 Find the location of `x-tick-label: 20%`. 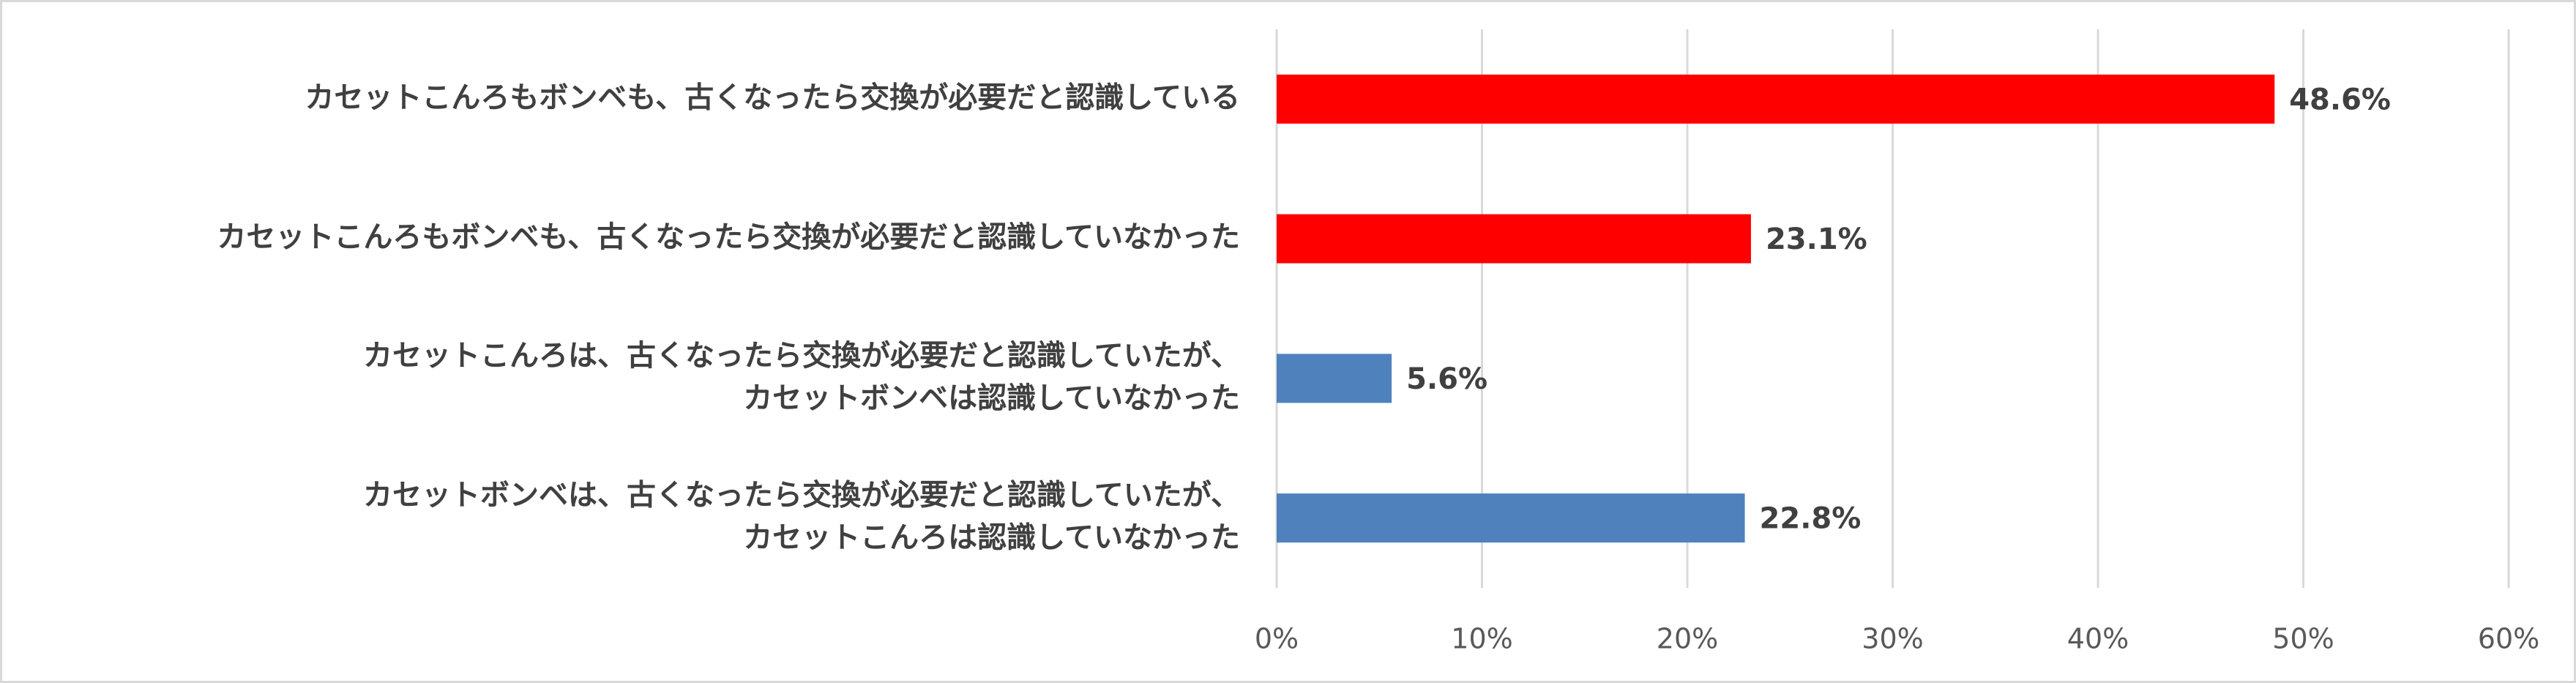

x-tick-label: 20% is located at coordinates (1687, 639).